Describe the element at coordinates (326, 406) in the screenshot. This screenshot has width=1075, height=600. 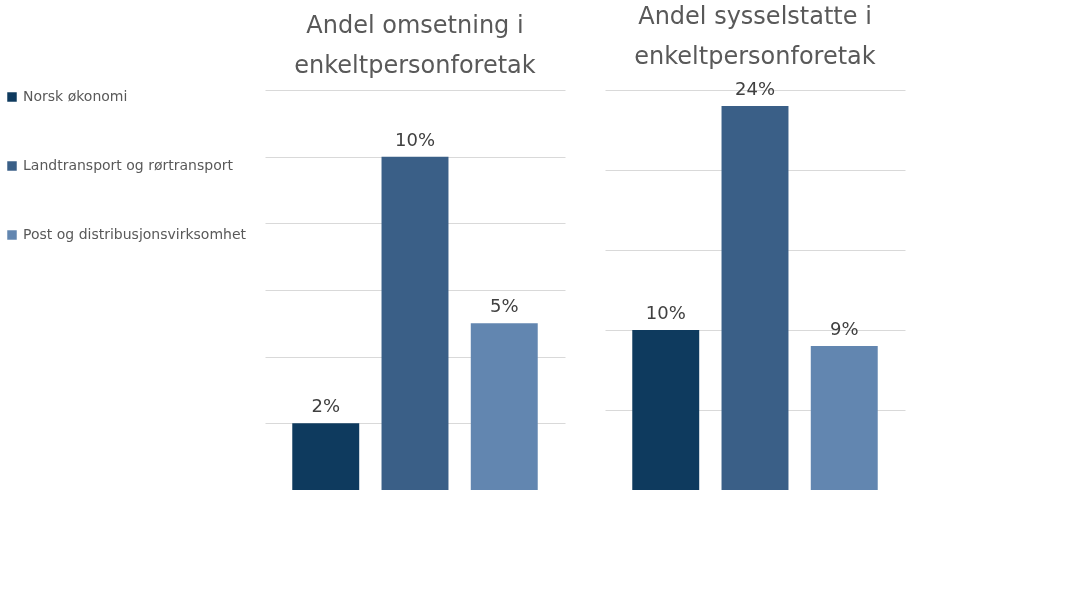
I see `data-label: 2%` at that location.